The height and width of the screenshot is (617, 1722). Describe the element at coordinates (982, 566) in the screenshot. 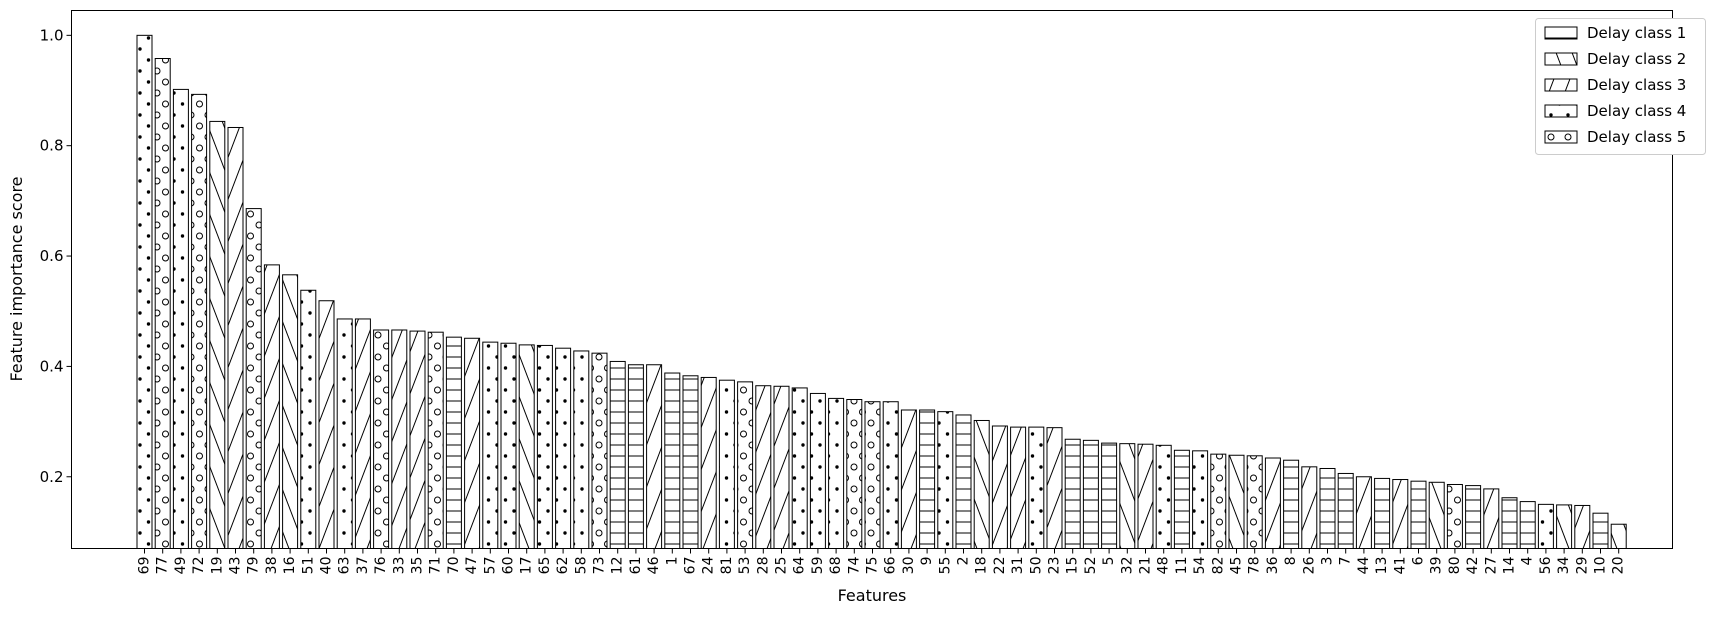

I see `x-tick-label: 18` at that location.